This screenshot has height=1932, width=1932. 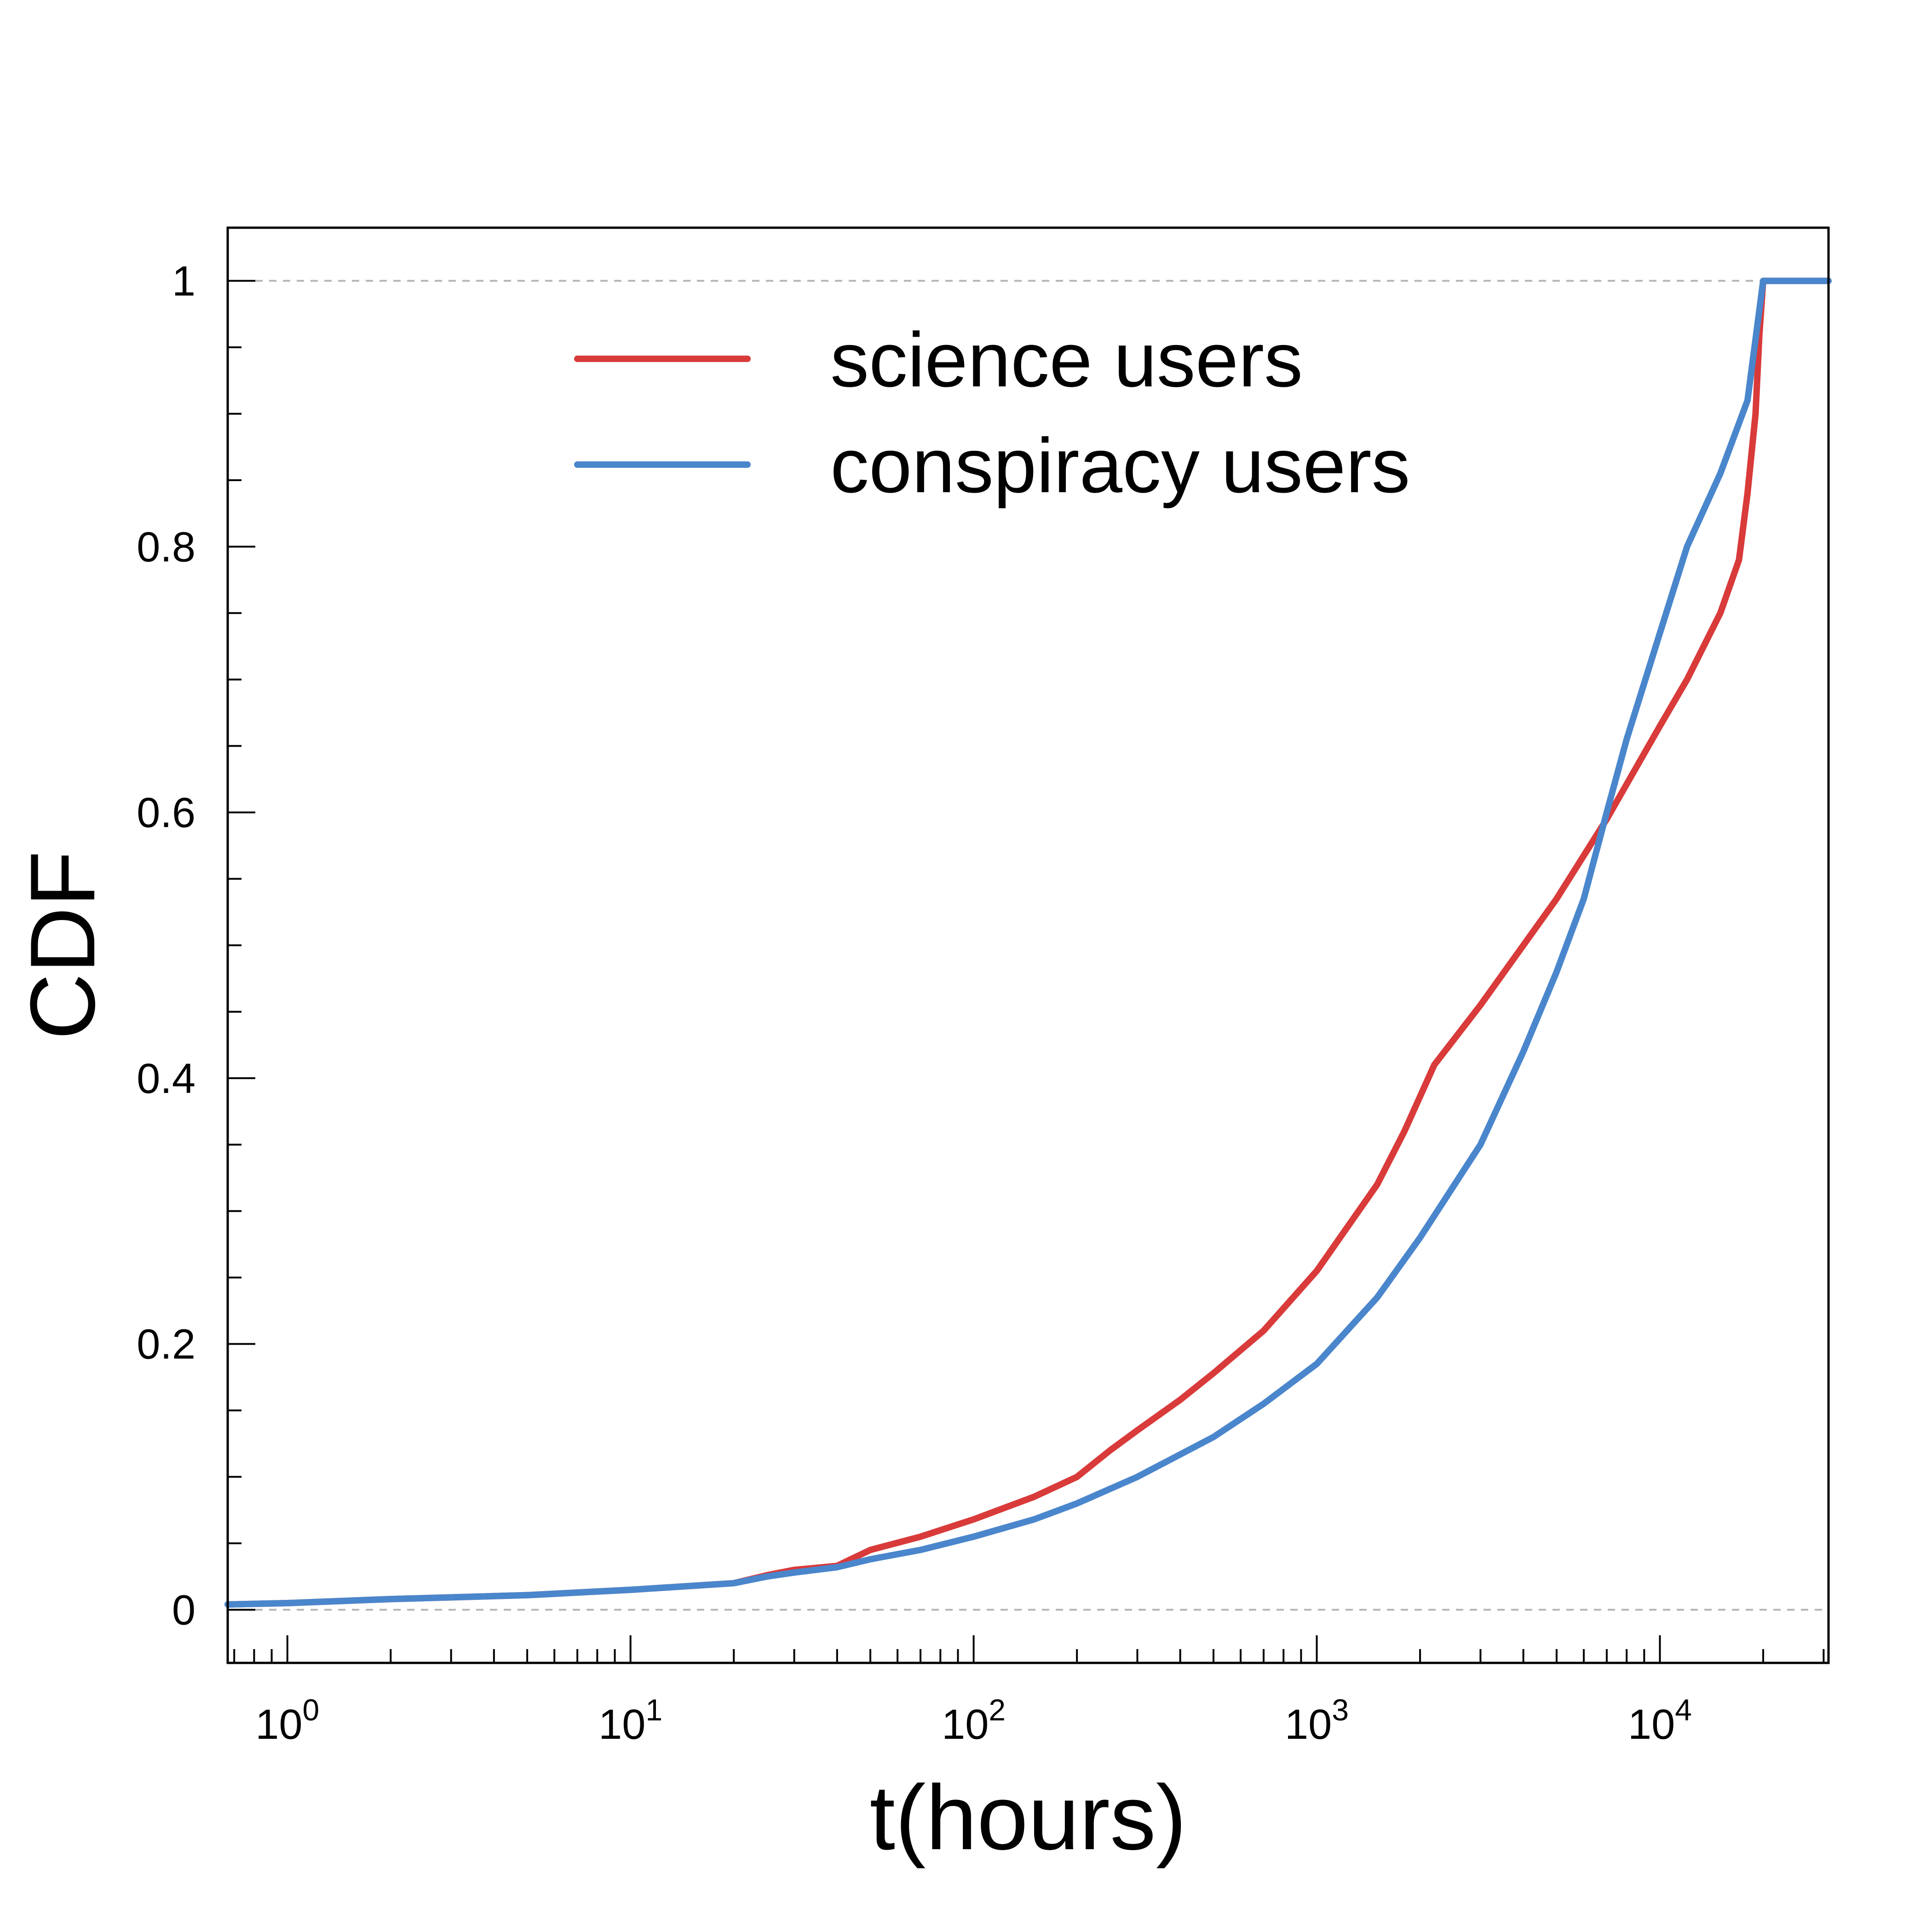 What do you see at coordinates (166, 1344) in the screenshot?
I see `y-tick-label: 0.2` at bounding box center [166, 1344].